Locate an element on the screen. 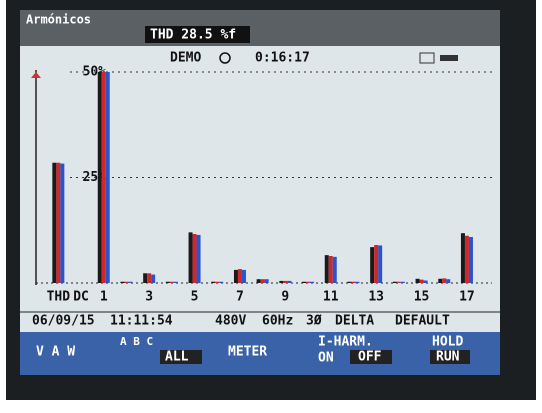 Image resolution: width=542 pixels, height=413 pixels. softkey-off: OFF is located at coordinates (370, 357).